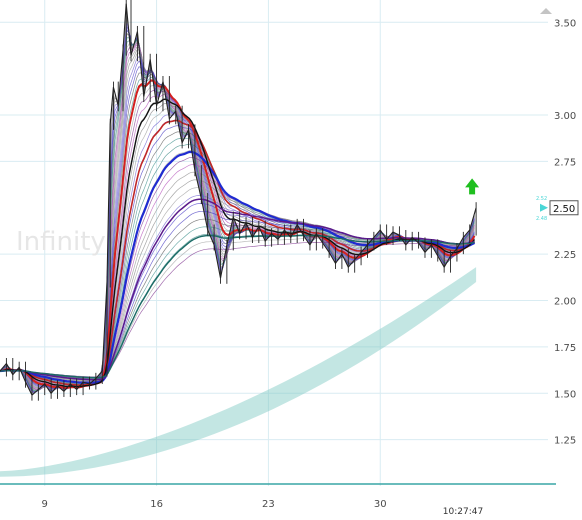  I want to click on y-tick-label: 2.00, so click(565, 302).